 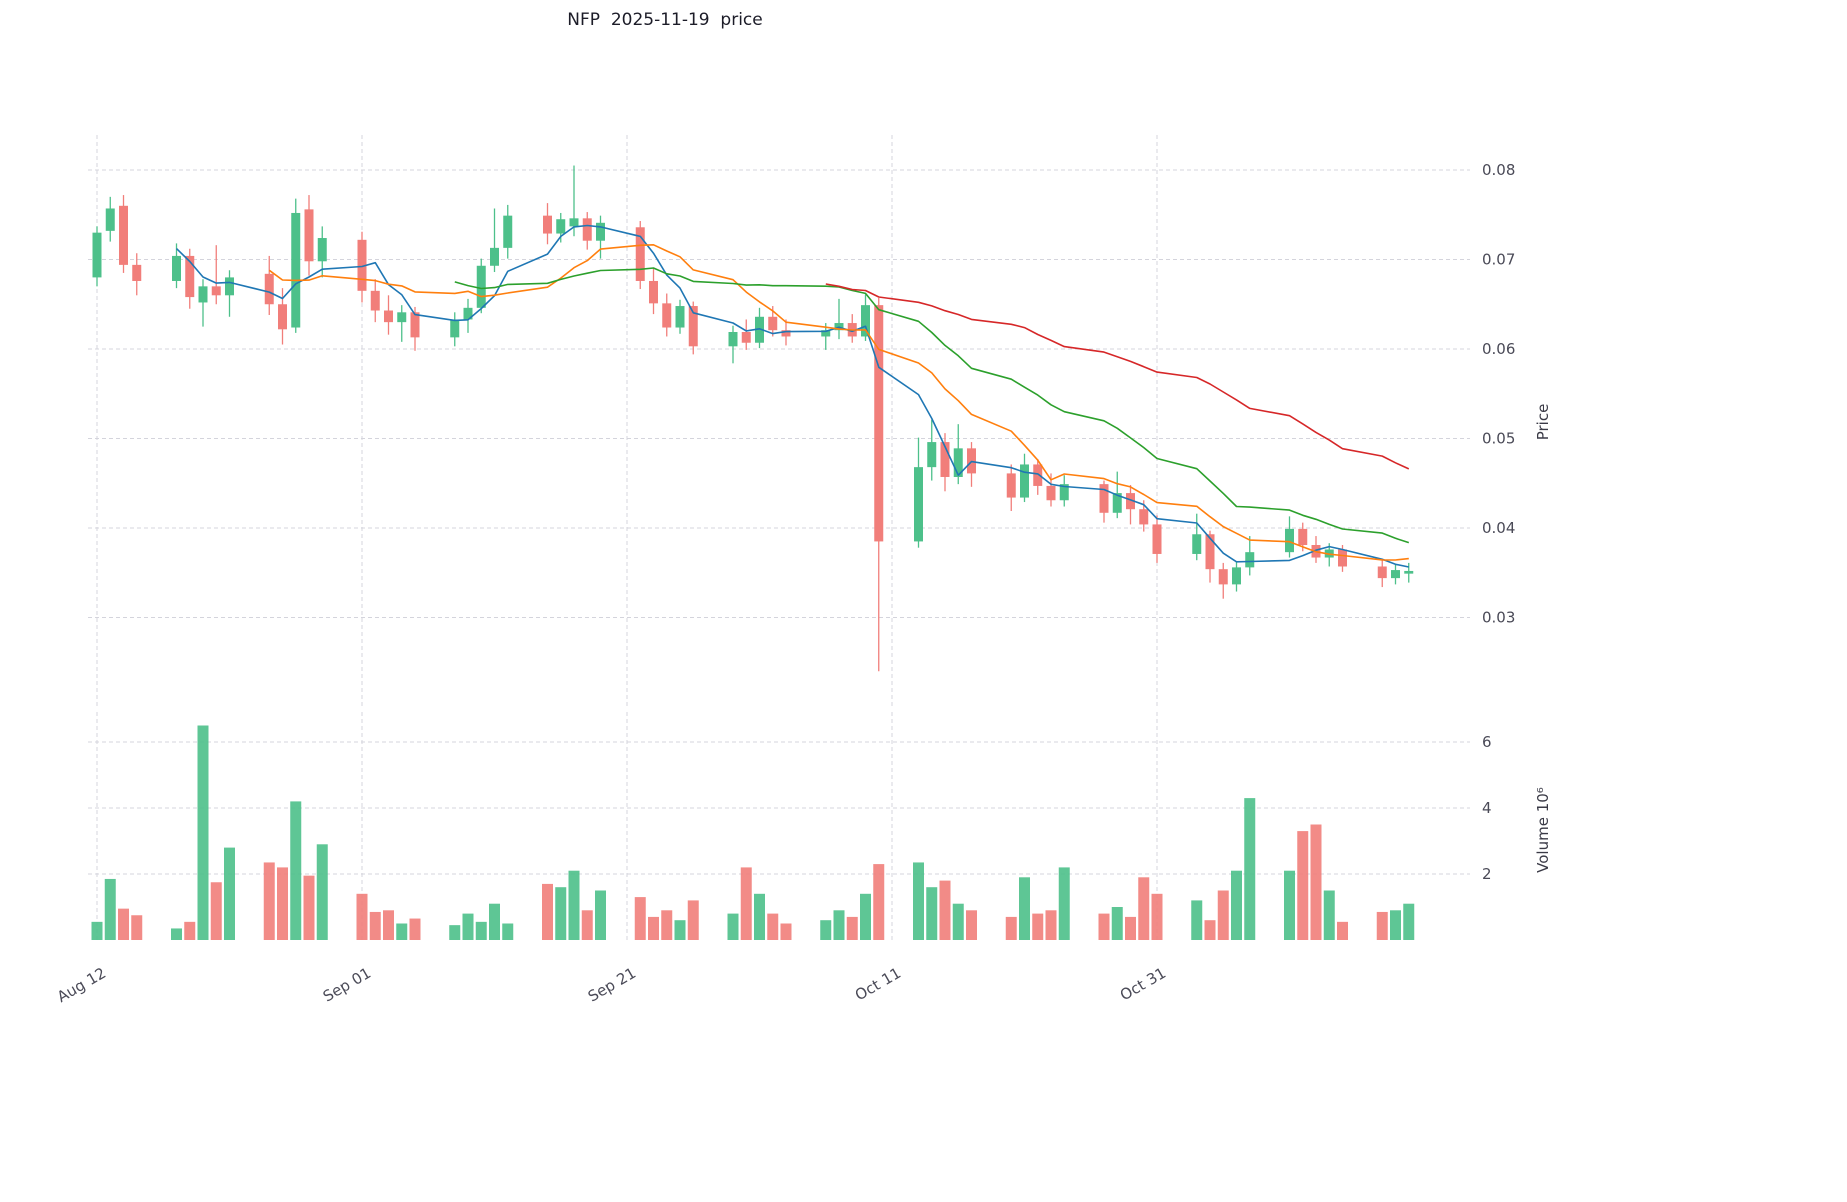 What do you see at coordinates (347, 985) in the screenshot?
I see `x-tick-label: Sep 01` at bounding box center [347, 985].